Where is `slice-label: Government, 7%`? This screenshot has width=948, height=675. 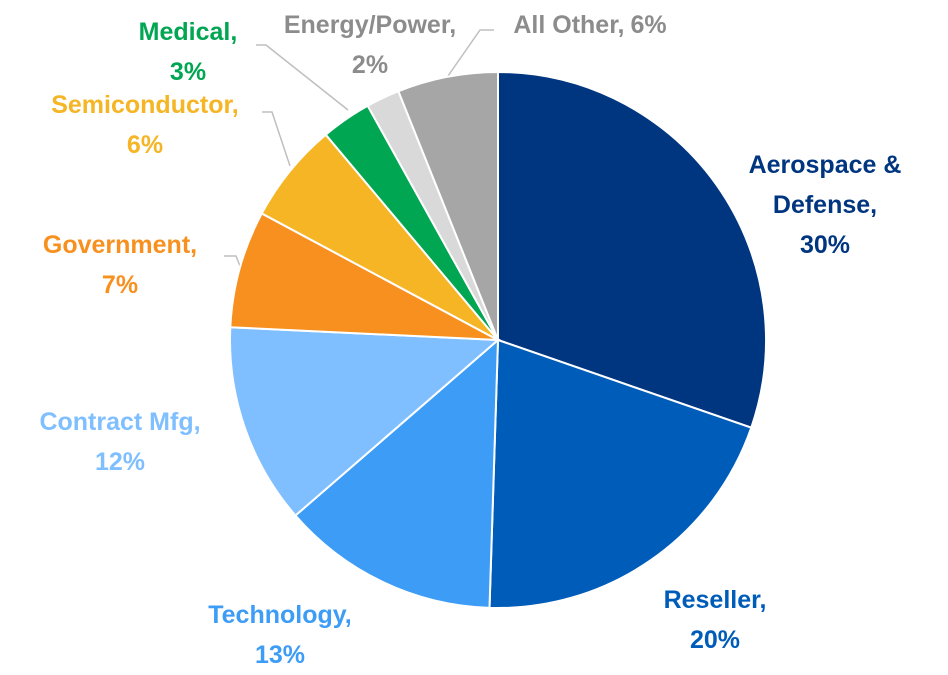
slice-label: Government, 7% is located at coordinates (120, 265).